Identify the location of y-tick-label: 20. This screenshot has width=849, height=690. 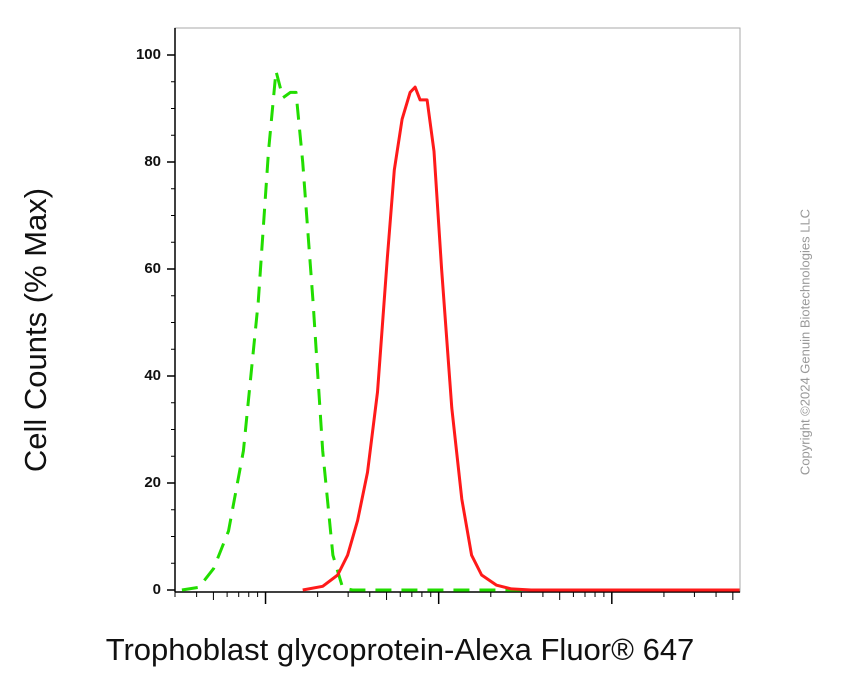
(152, 482).